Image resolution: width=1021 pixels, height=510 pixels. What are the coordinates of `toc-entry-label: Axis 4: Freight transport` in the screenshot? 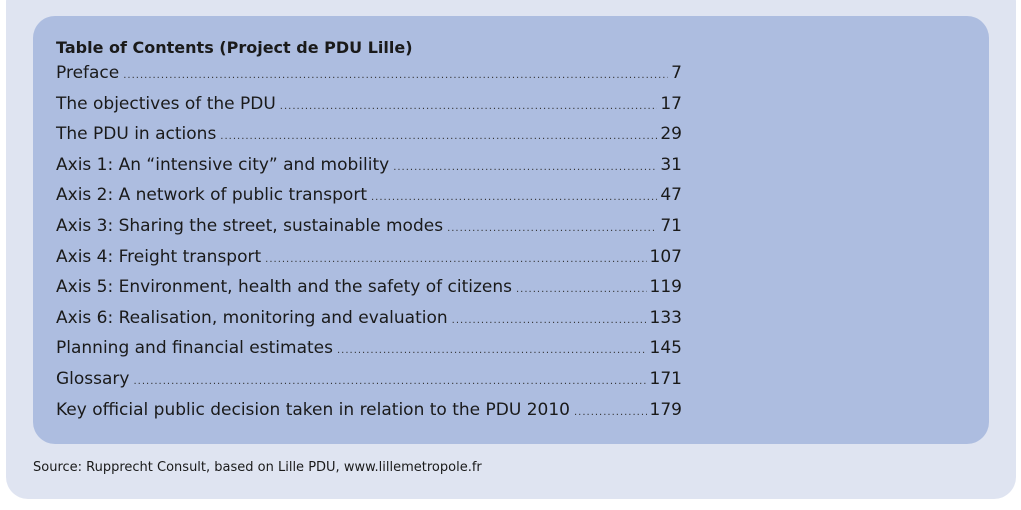 It's located at (158, 257).